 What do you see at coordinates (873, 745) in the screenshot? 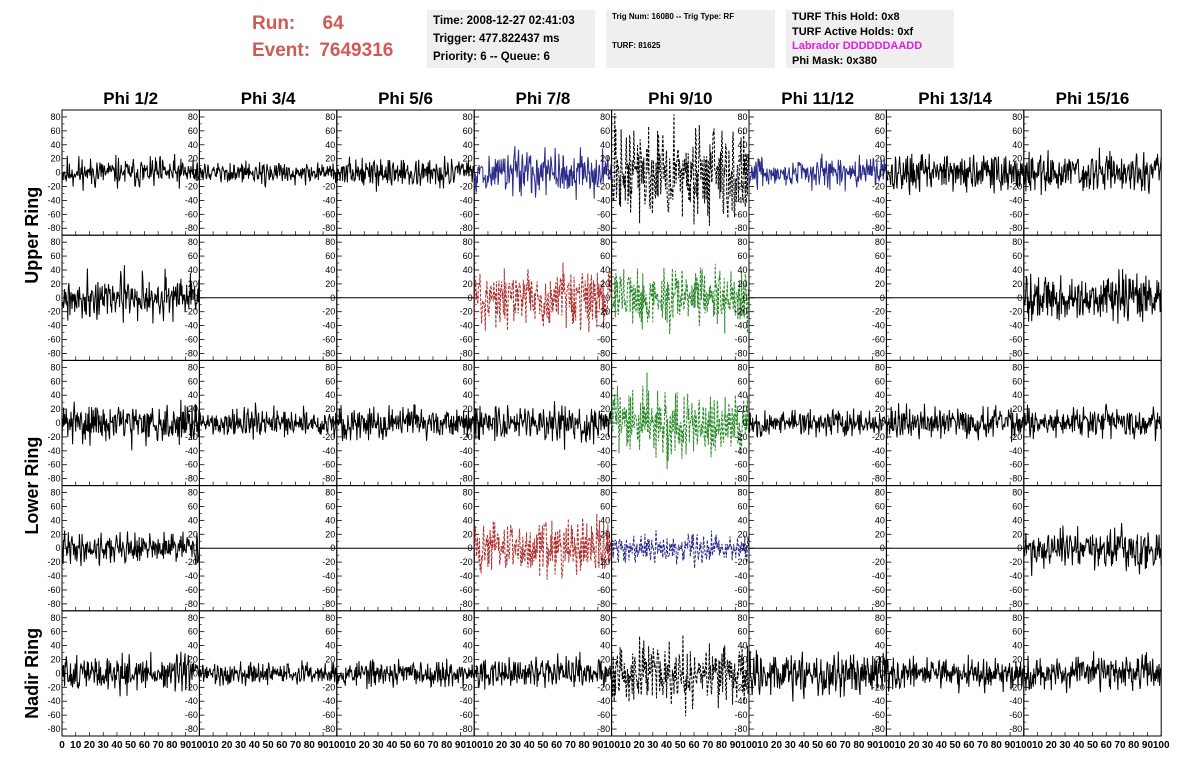
I see `x-tick-label: 90` at bounding box center [873, 745].